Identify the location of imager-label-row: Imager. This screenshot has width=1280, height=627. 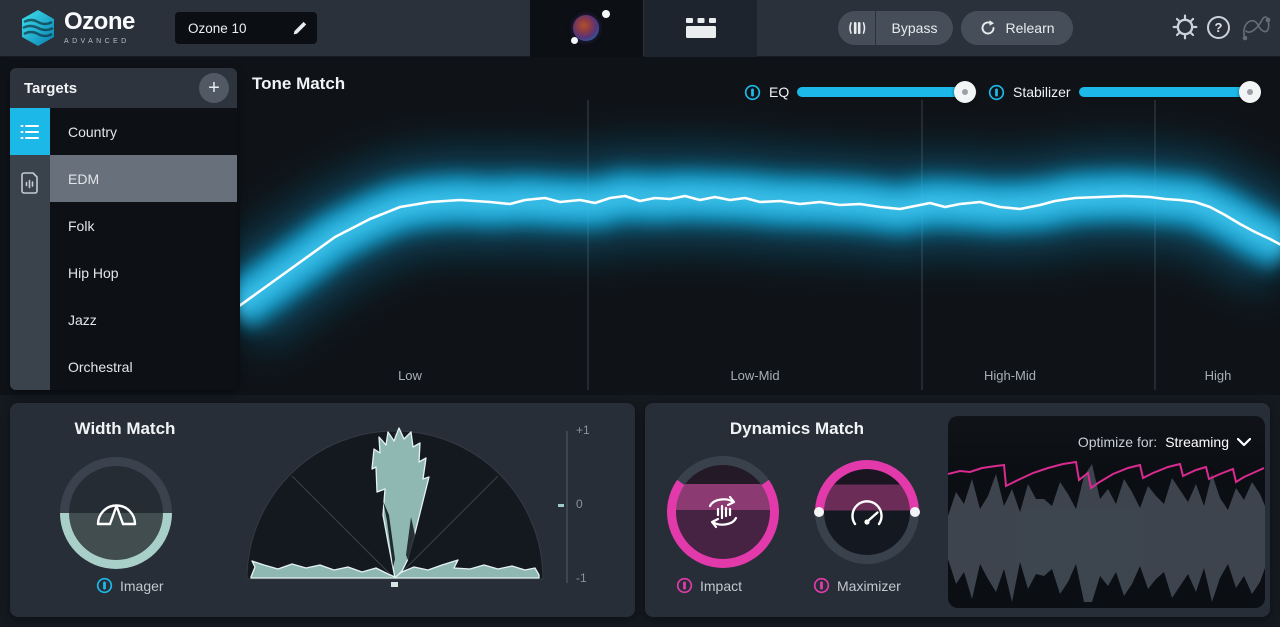
(130, 585).